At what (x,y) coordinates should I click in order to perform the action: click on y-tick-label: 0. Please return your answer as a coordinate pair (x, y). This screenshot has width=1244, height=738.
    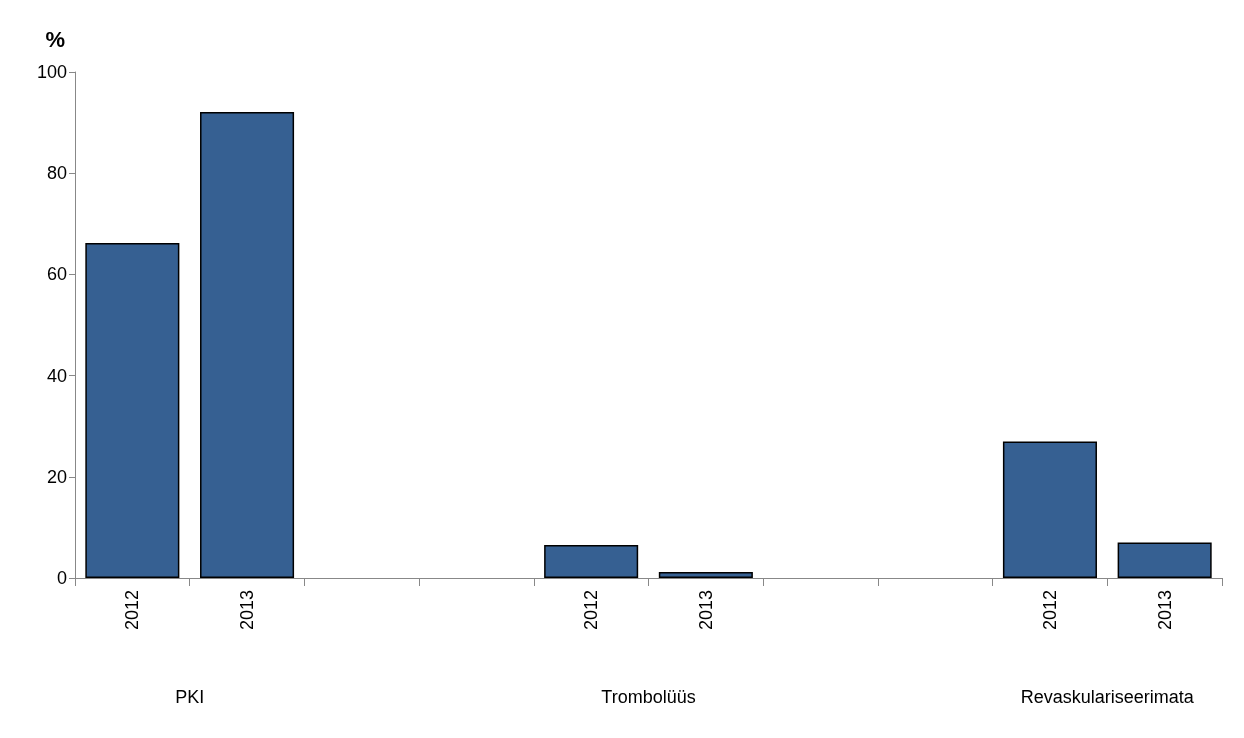
    Looking at the image, I should click on (61, 578).